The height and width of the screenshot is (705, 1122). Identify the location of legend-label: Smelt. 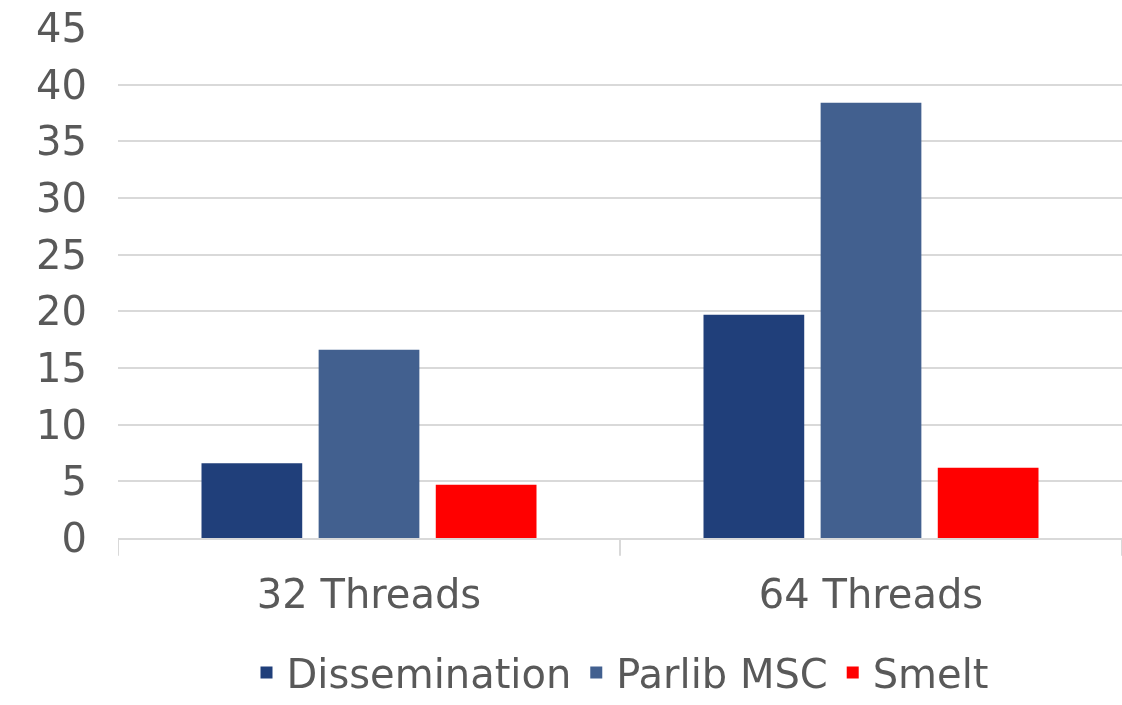
(930, 674).